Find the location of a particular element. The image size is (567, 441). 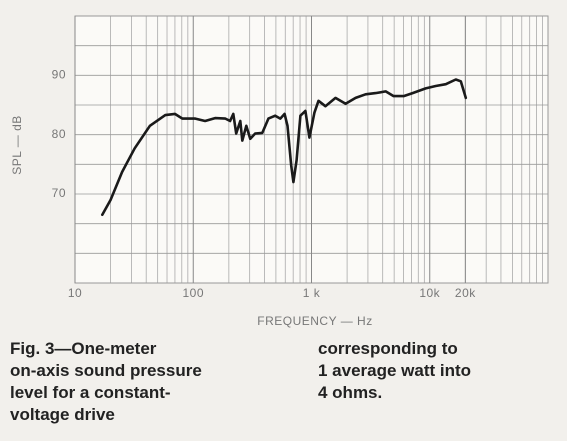

y-tick-label: 70 is located at coordinates (59, 193).